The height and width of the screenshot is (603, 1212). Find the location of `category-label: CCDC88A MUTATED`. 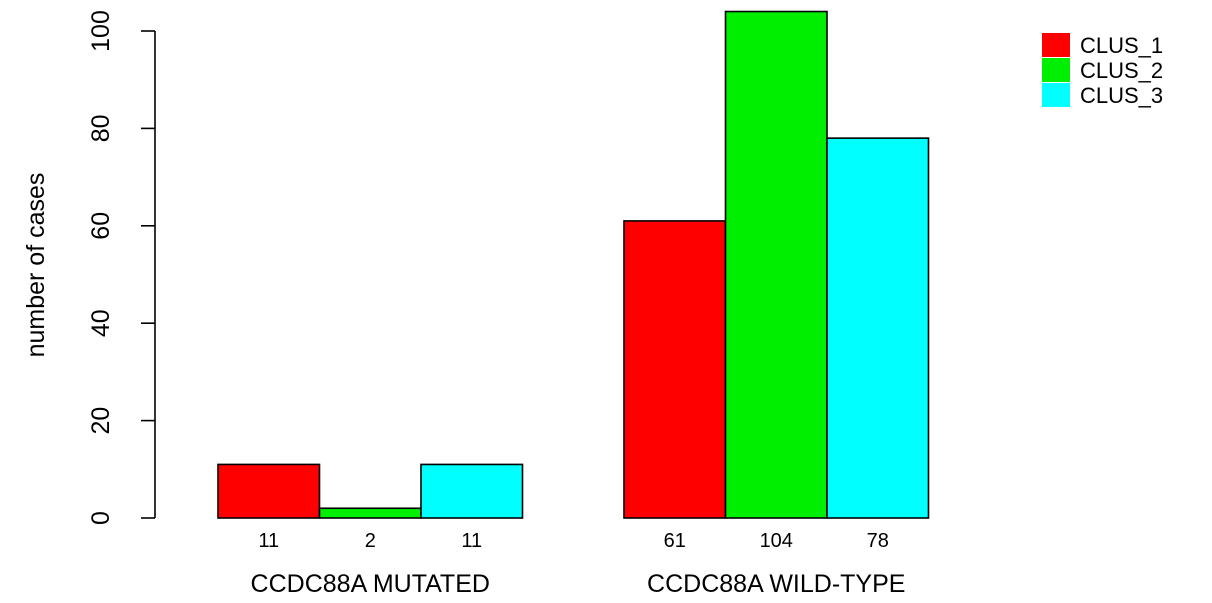

category-label: CCDC88A MUTATED is located at coordinates (370, 584).